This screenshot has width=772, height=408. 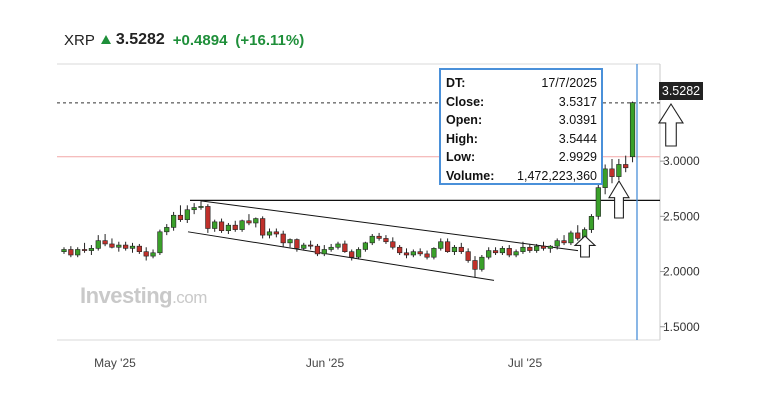 I want to click on tooltip-value: 2.9929, so click(x=577, y=157).